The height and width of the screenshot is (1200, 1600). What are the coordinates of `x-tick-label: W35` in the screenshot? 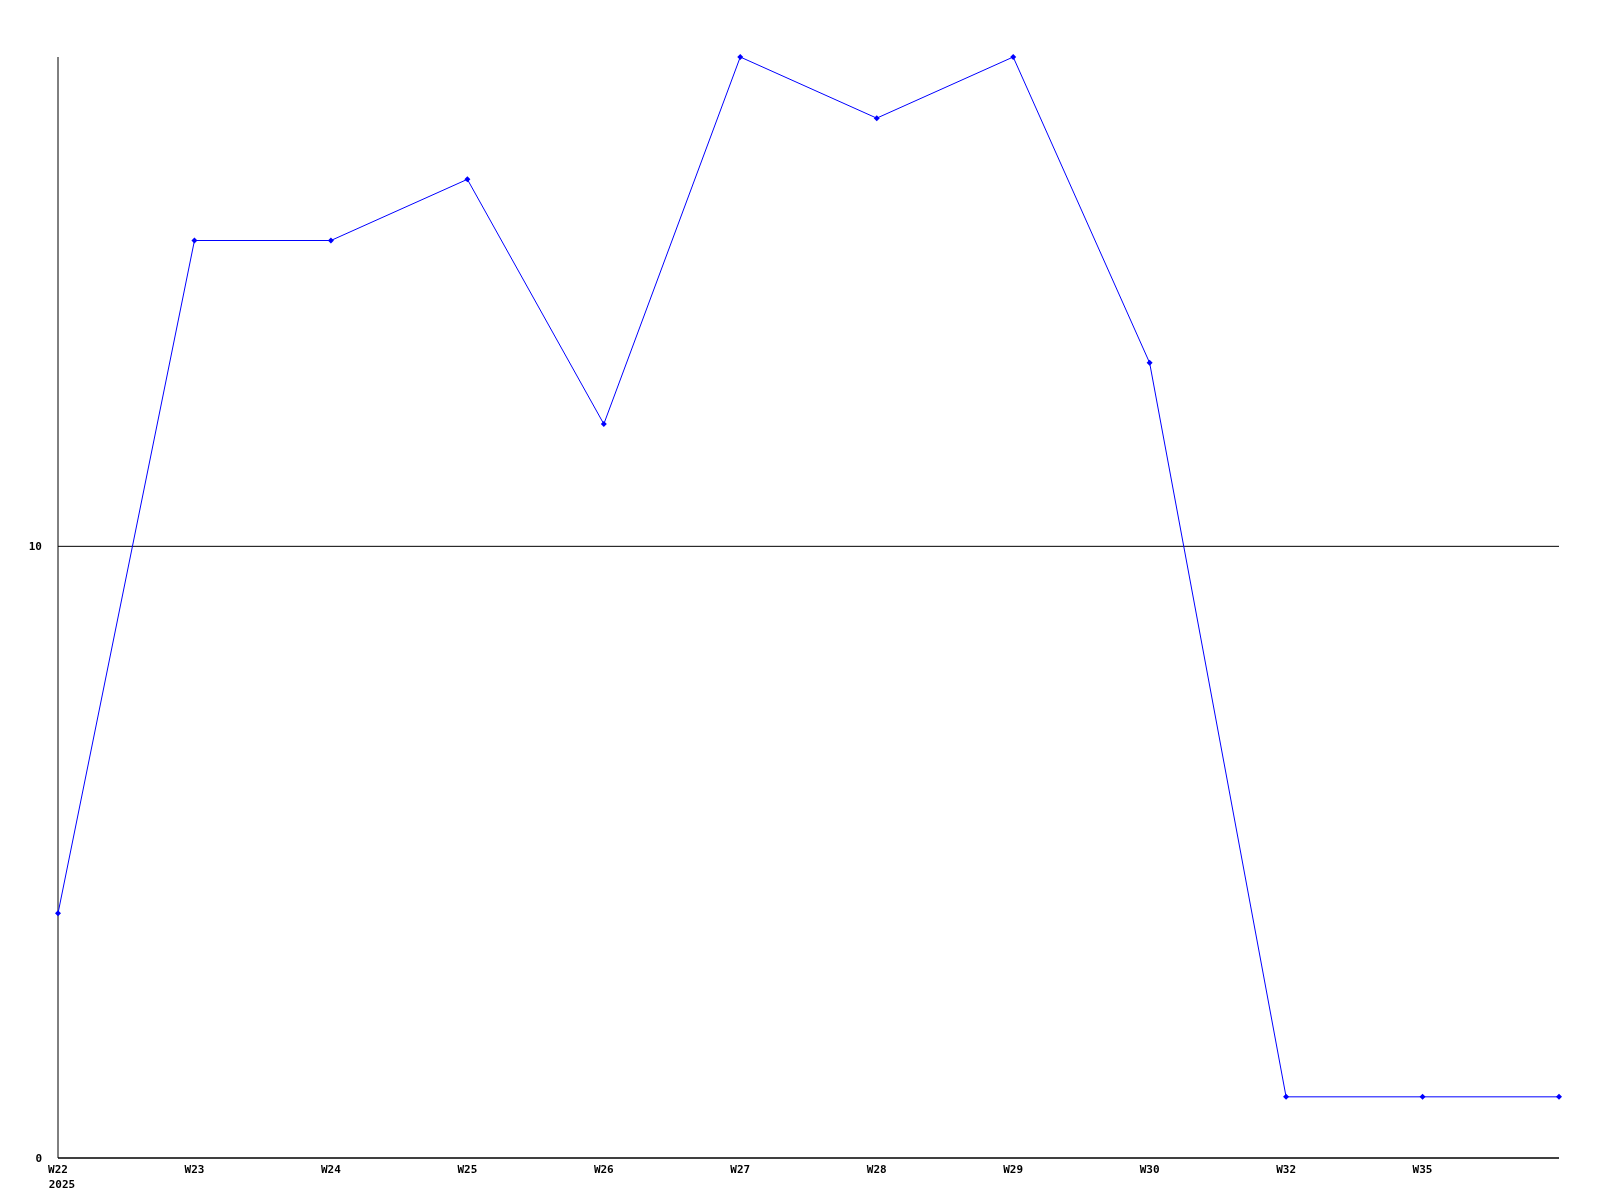 It's located at (1422, 1169).